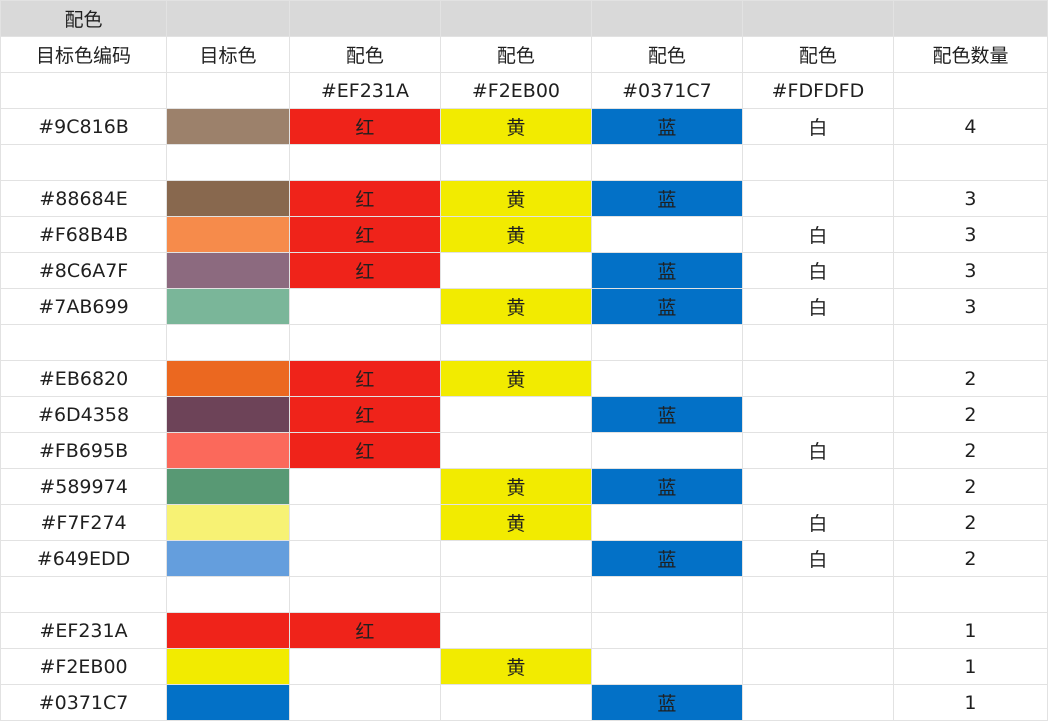 Image resolution: width=1050 pixels, height=722 pixels. I want to click on header-cell-mix-yellow: 配色, so click(515, 54).